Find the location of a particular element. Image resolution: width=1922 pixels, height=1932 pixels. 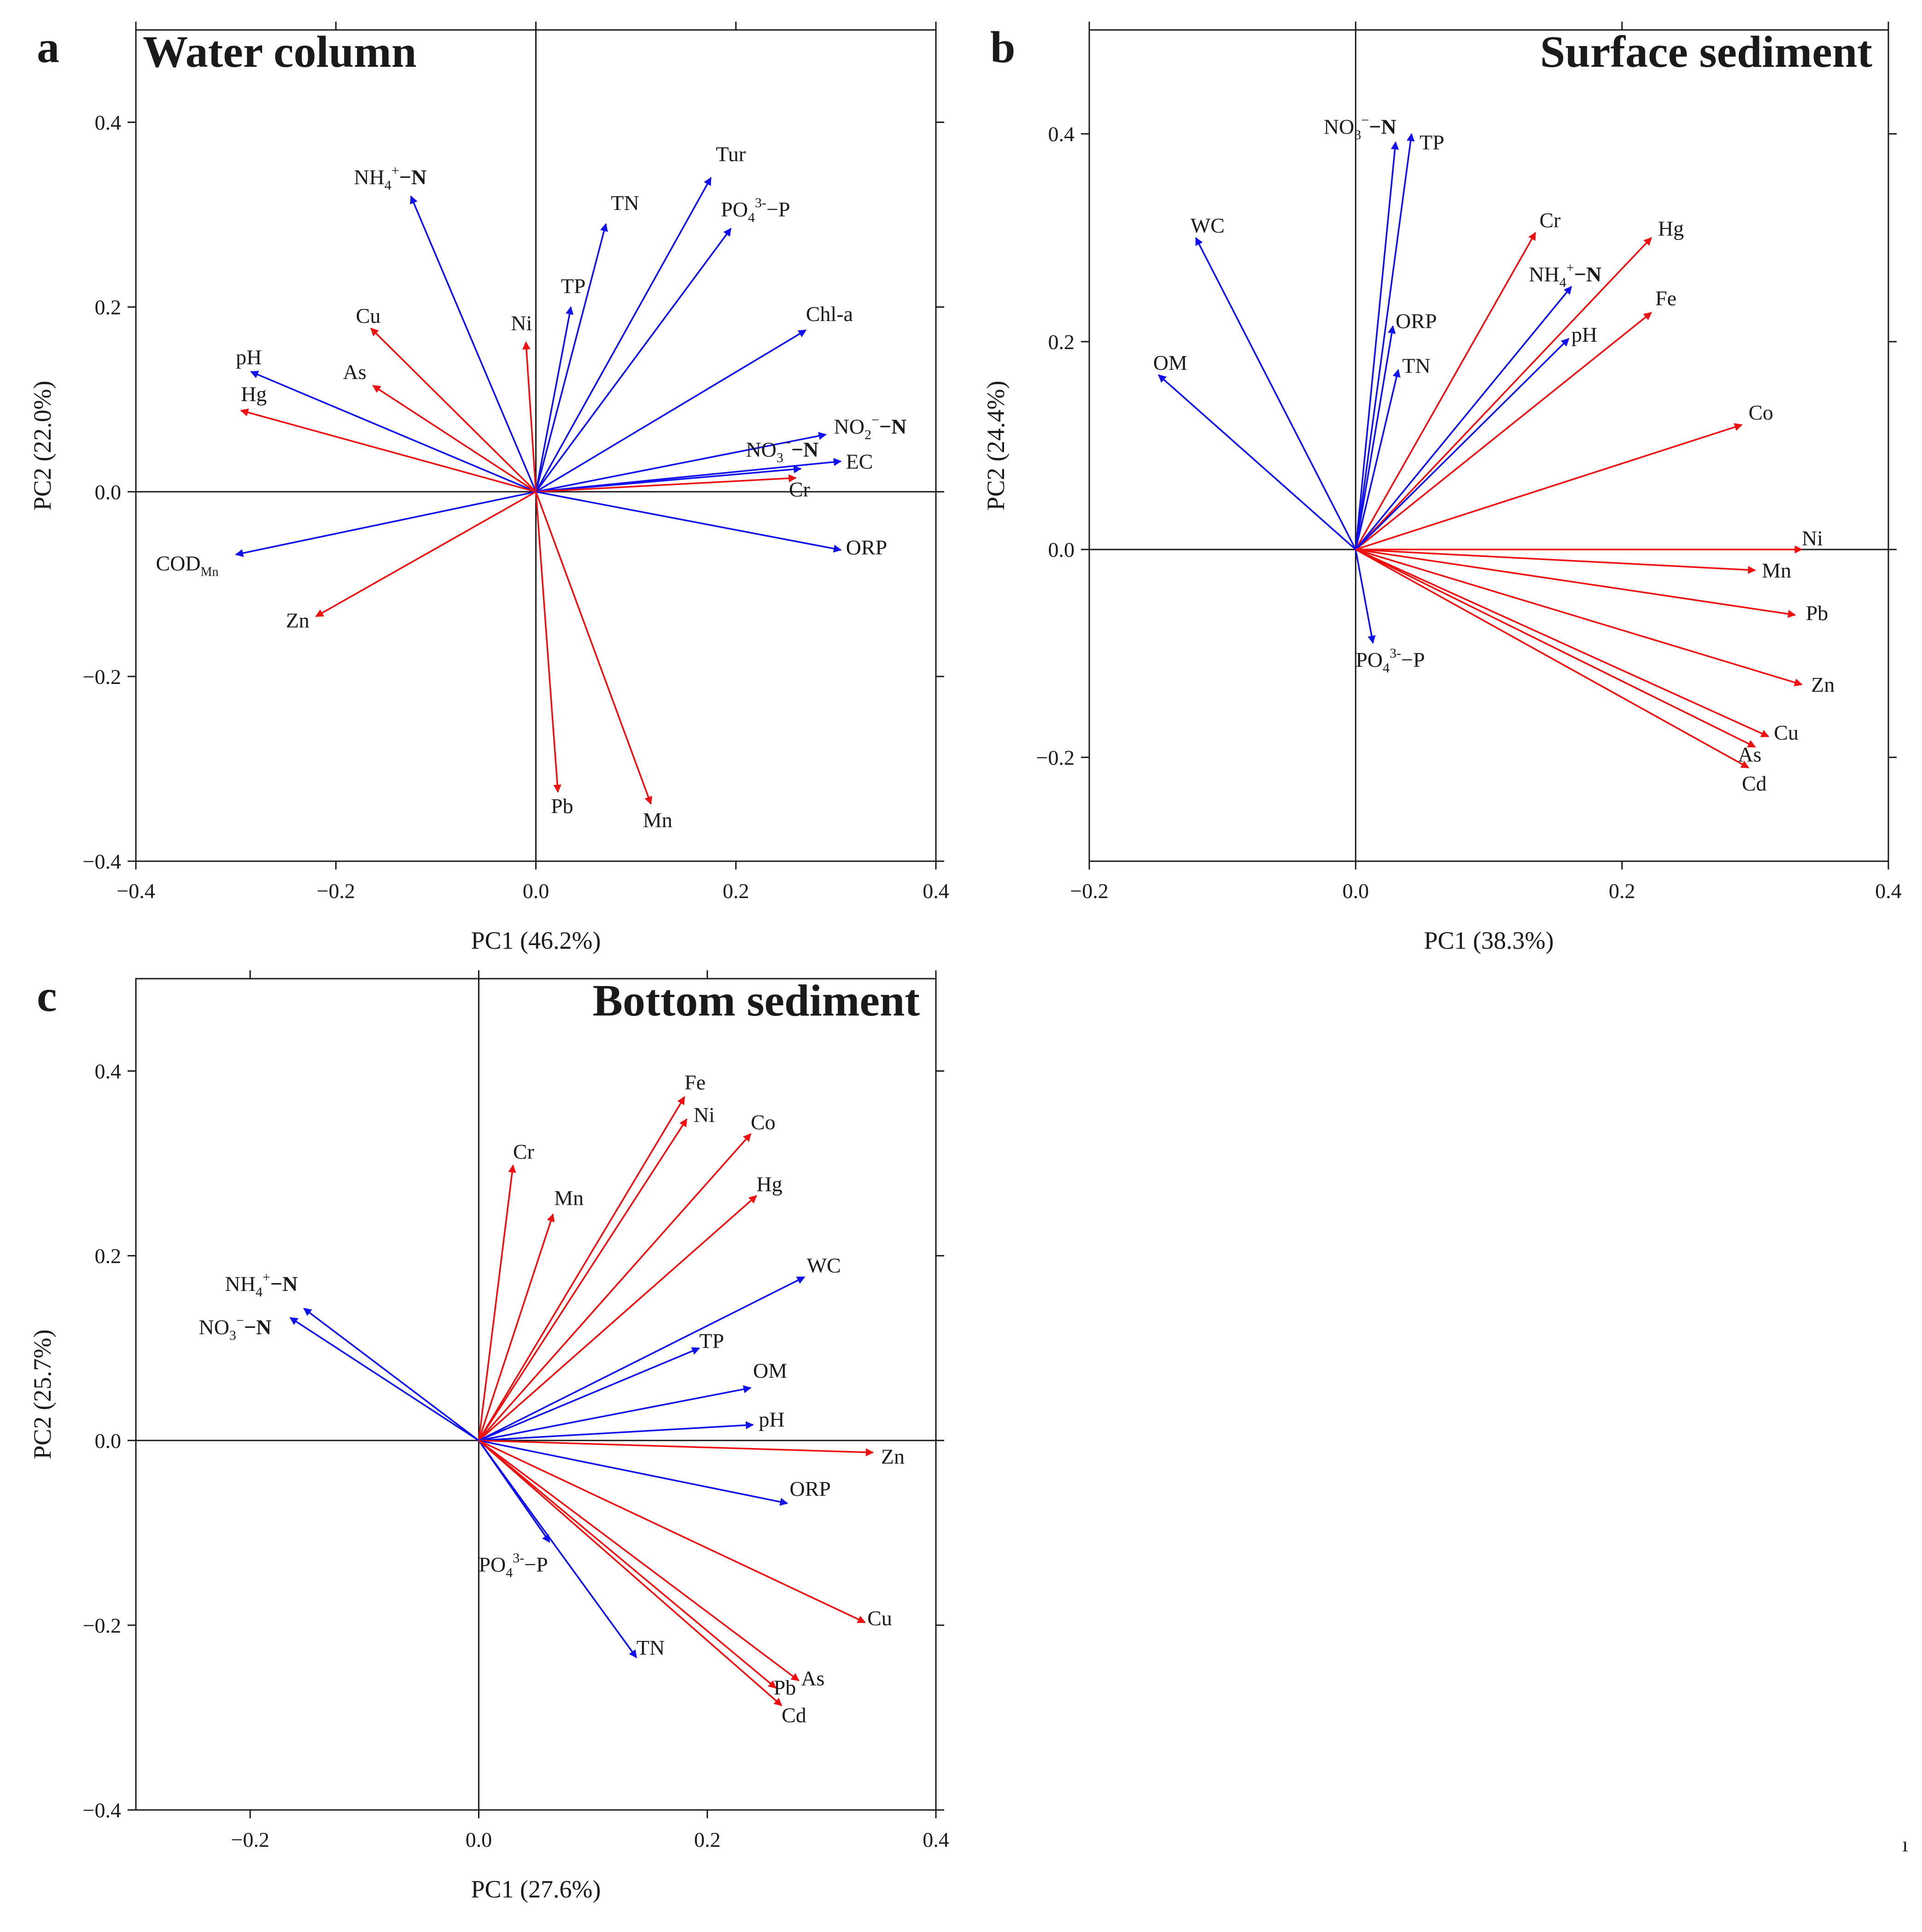

panel-title: Water column is located at coordinates (279, 52).